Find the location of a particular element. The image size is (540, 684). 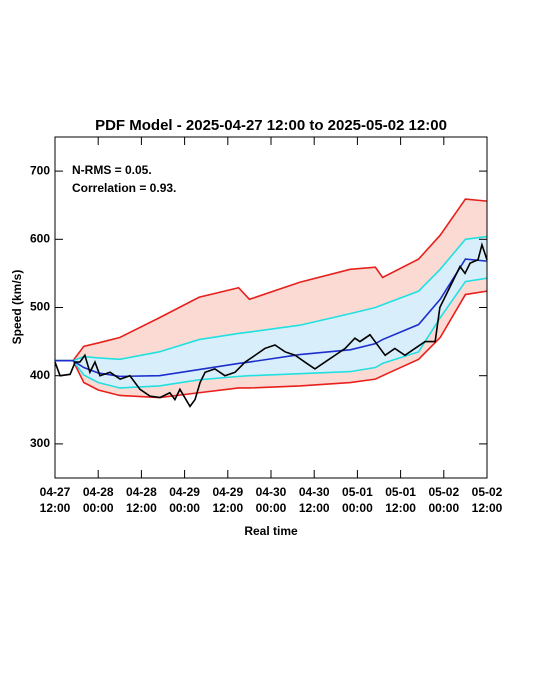

x-tick-label: 04-30 12:00 is located at coordinates (314, 500).